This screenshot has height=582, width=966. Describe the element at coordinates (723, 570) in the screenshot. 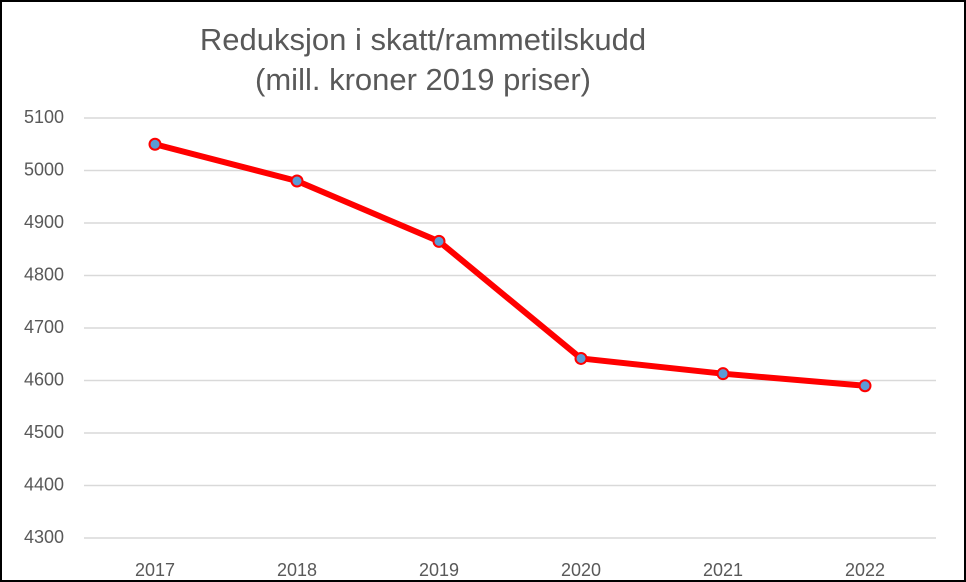

I see `x-tick-label: 2021` at that location.